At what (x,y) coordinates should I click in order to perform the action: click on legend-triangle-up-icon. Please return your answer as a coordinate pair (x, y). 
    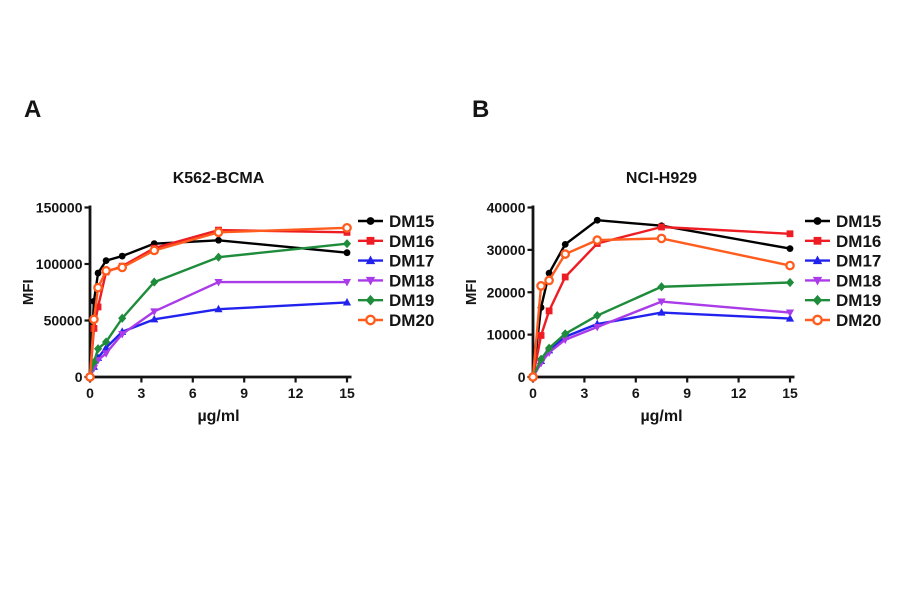
    Looking at the image, I should click on (370, 260).